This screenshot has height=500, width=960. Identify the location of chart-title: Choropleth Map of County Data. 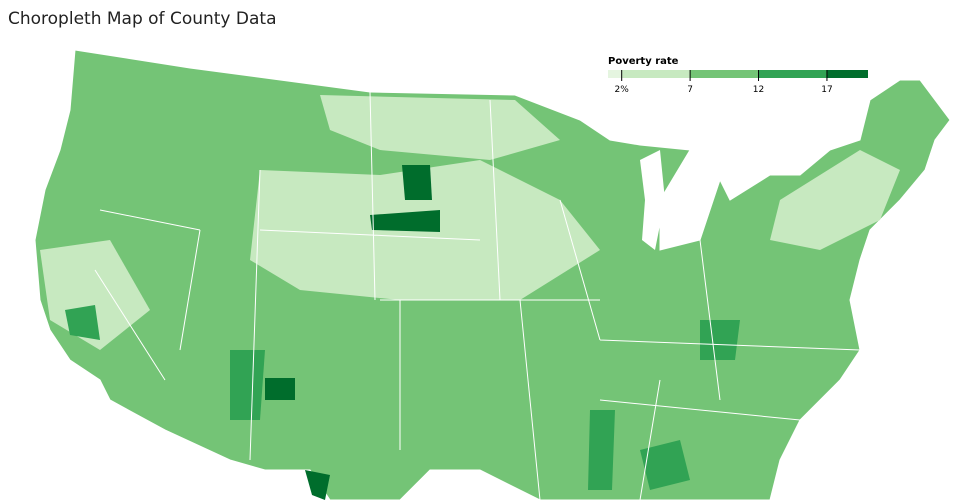
(142, 19).